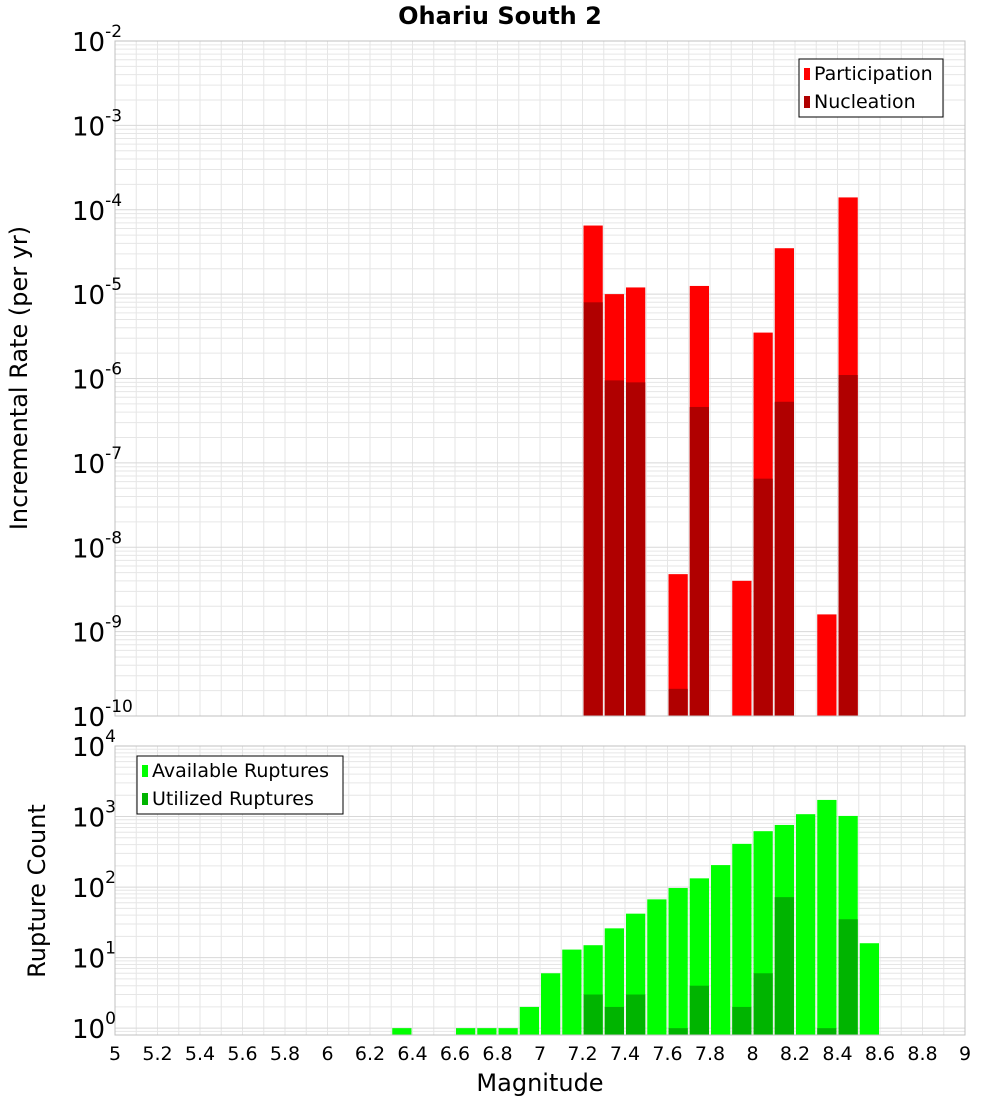 This screenshot has width=1000, height=1100. I want to click on x-tick-label: 8, so click(752, 1054).